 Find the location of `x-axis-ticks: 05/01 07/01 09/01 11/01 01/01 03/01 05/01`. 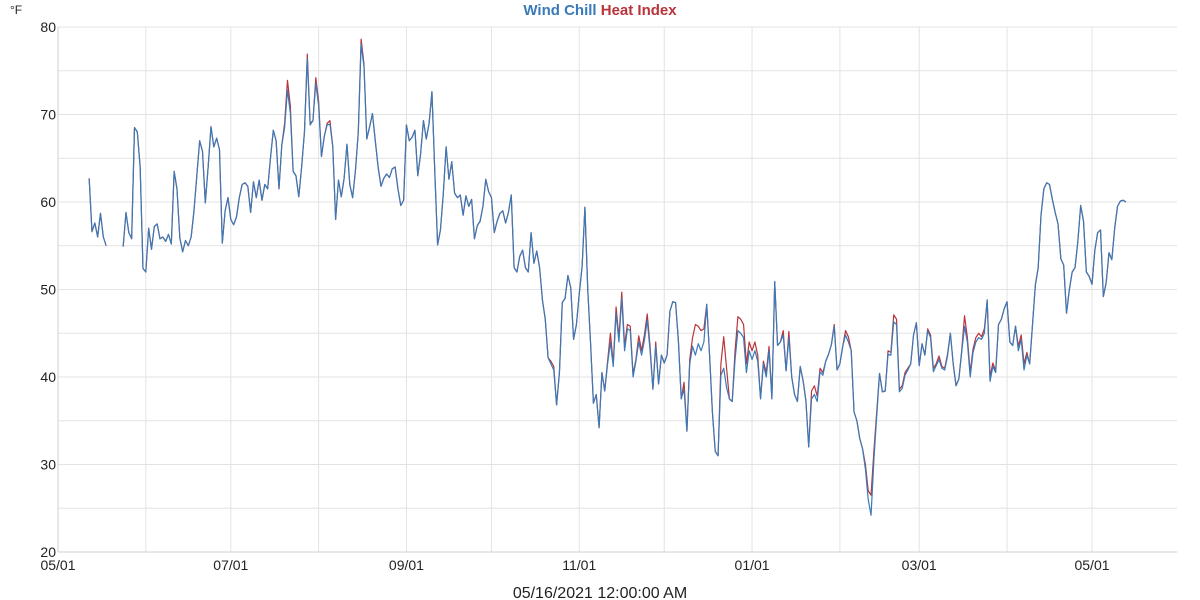

x-axis-ticks: 05/01 07/01 09/01 11/01 01/01 03/01 05/01 is located at coordinates (574, 565).